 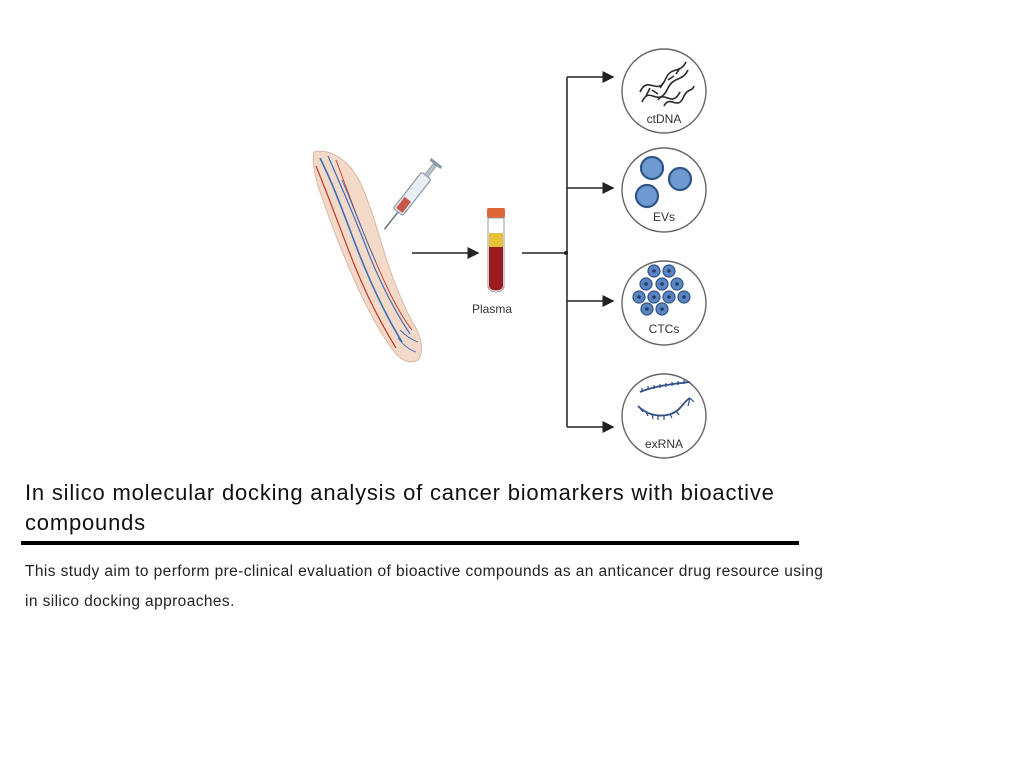 I want to click on ctdna-label: ctDNA, so click(x=664, y=119).